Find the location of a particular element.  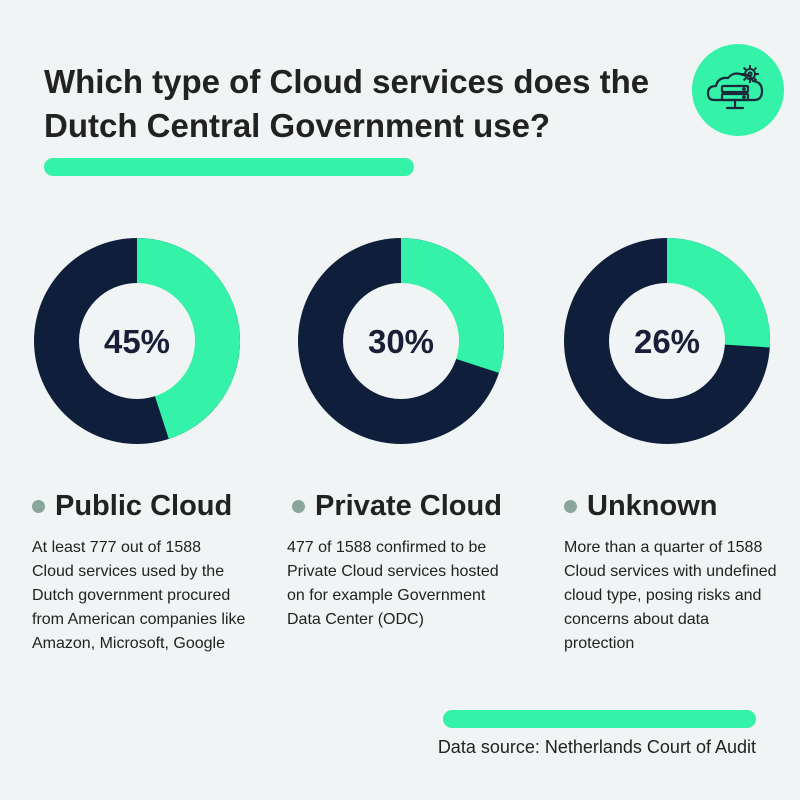

percent-label-unknown: 26% is located at coordinates (667, 341).